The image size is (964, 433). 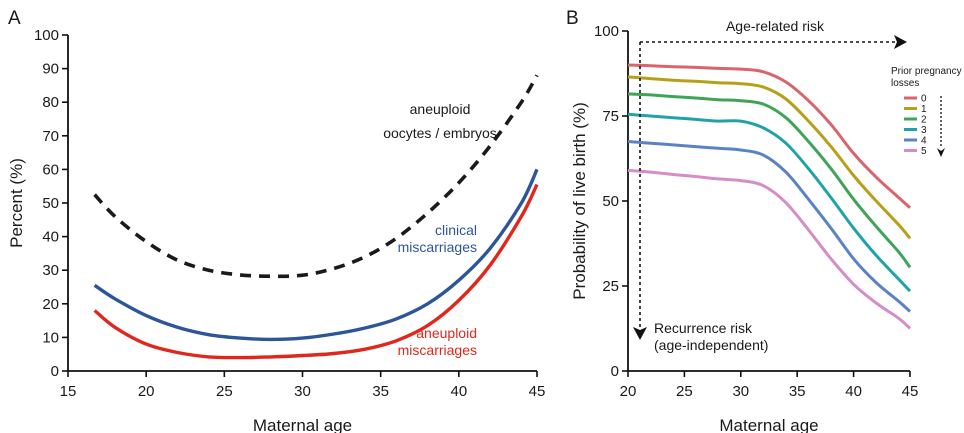 I want to click on panel-a-y-tick-label: 70, so click(x=50, y=136).